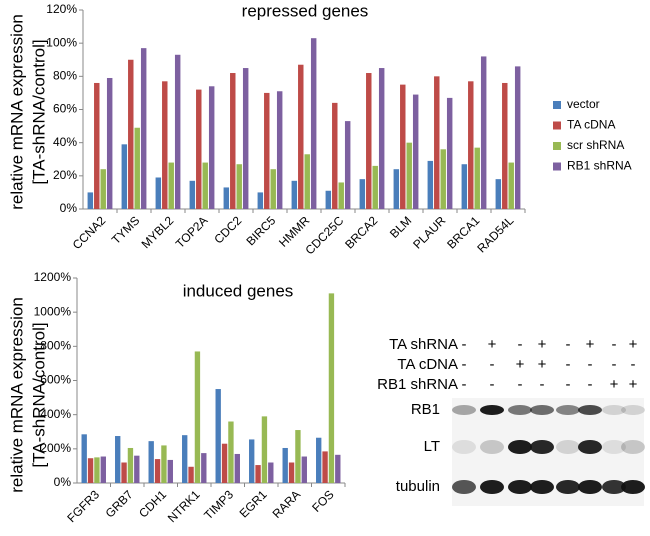 This screenshot has height=536, width=650. What do you see at coordinates (61, 42) in the screenshot?
I see `y-tick-label: 100%` at bounding box center [61, 42].